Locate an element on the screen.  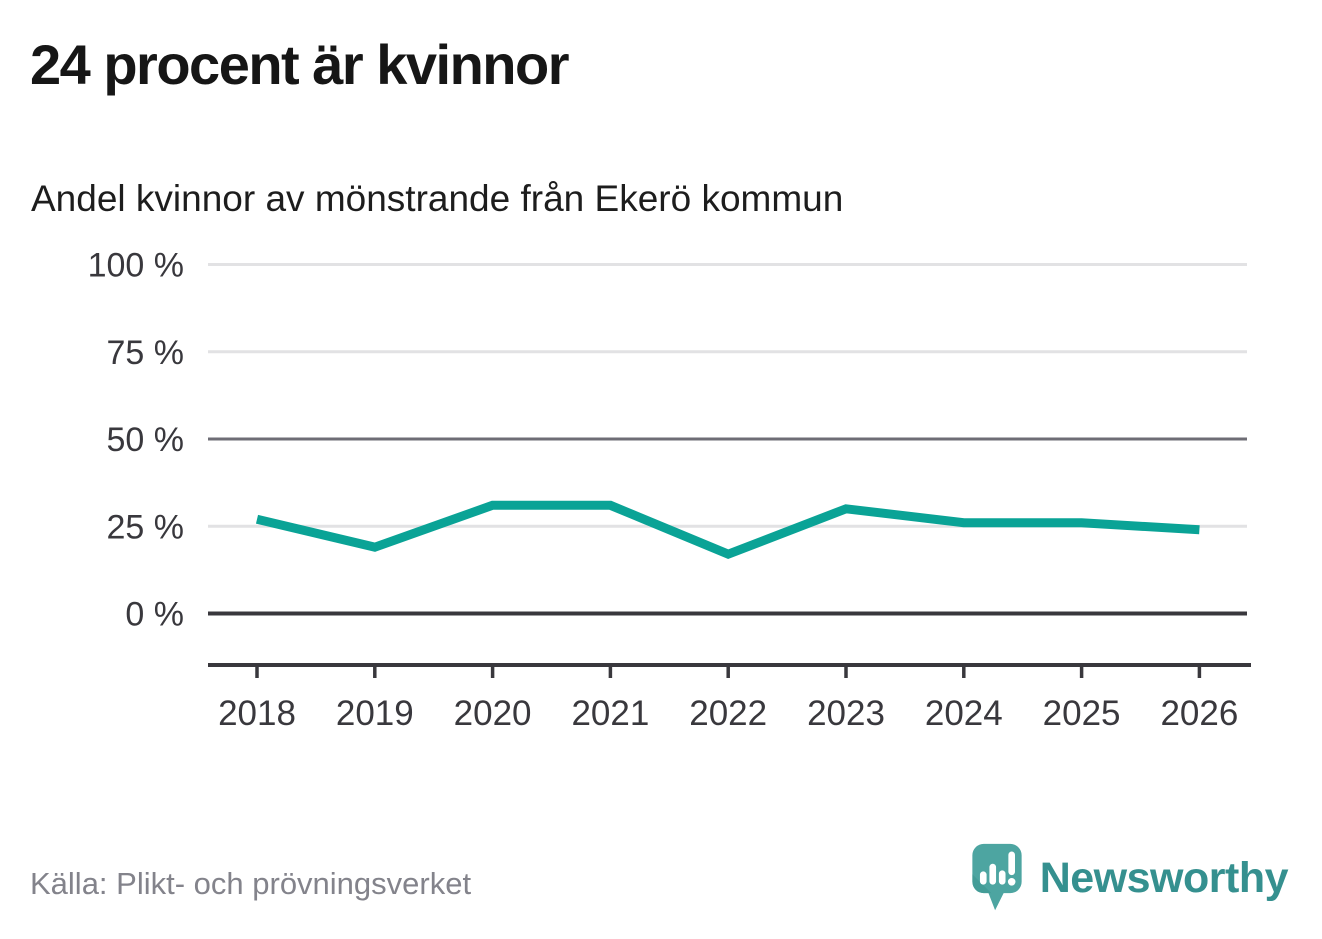
y-axis-tick-label: 100 % is located at coordinates (136, 266).